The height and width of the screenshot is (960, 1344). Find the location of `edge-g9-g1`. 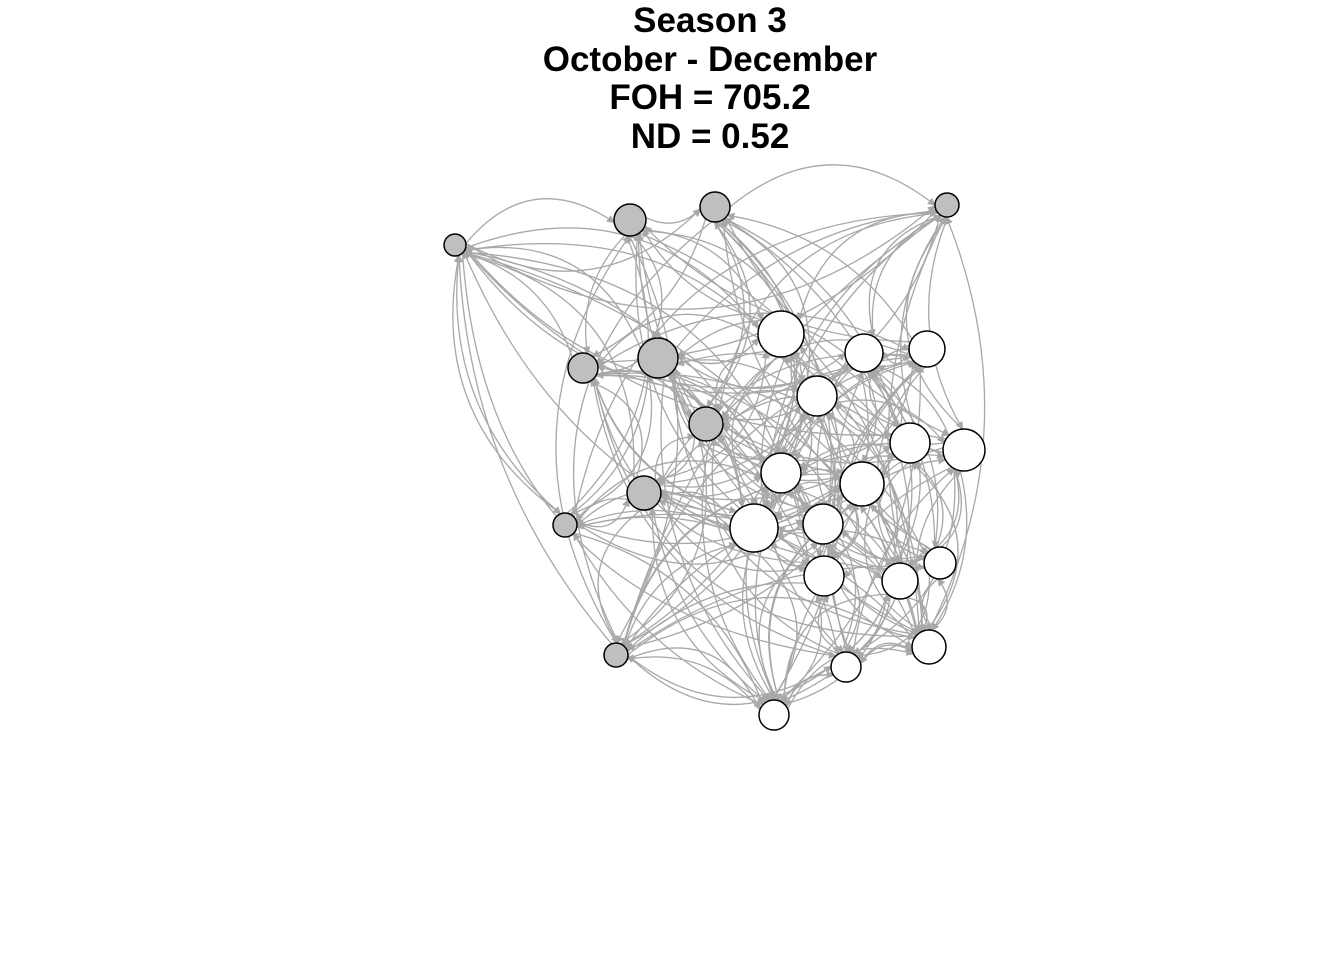

edge-g9-g1 is located at coordinates (506, 384).